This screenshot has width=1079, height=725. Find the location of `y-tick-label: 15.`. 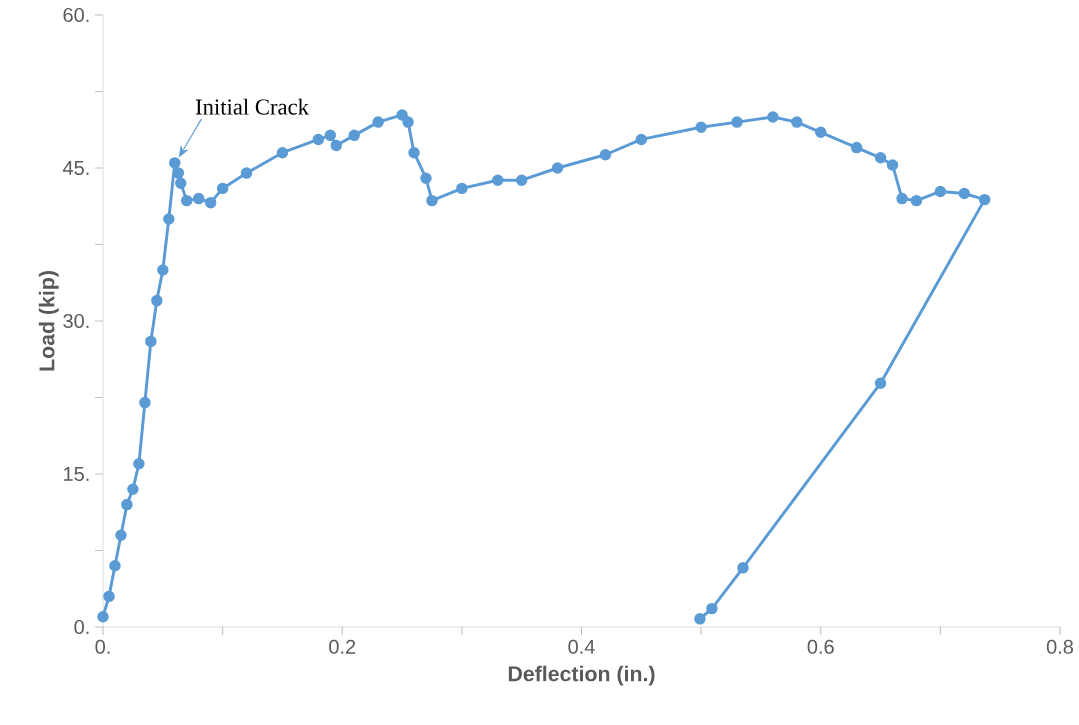

y-tick-label: 15. is located at coordinates (76, 474).